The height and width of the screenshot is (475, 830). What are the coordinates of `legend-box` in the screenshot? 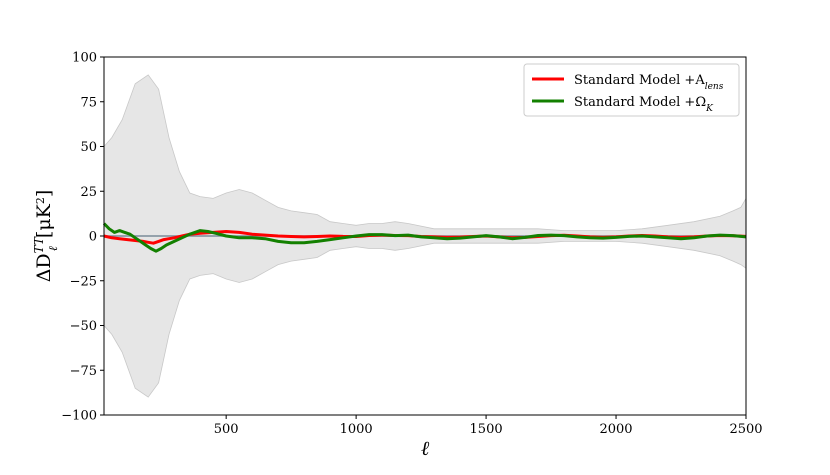 It's located at (631, 90).